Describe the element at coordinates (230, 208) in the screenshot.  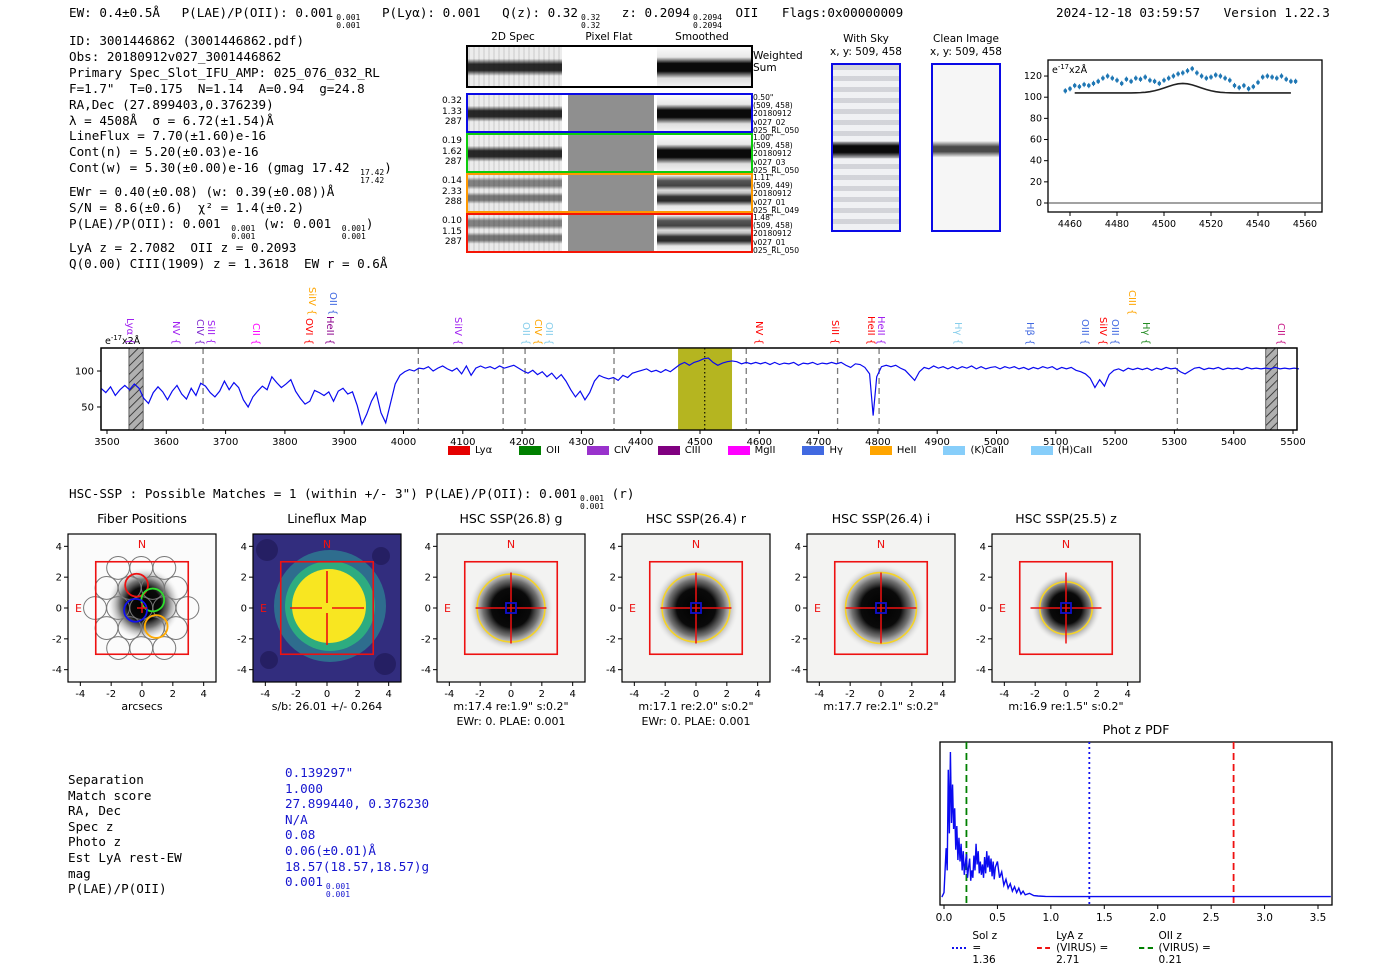
I see `info-line: S/N = 8.6(±0.6) χ² = 1.4(±0.2)` at that location.